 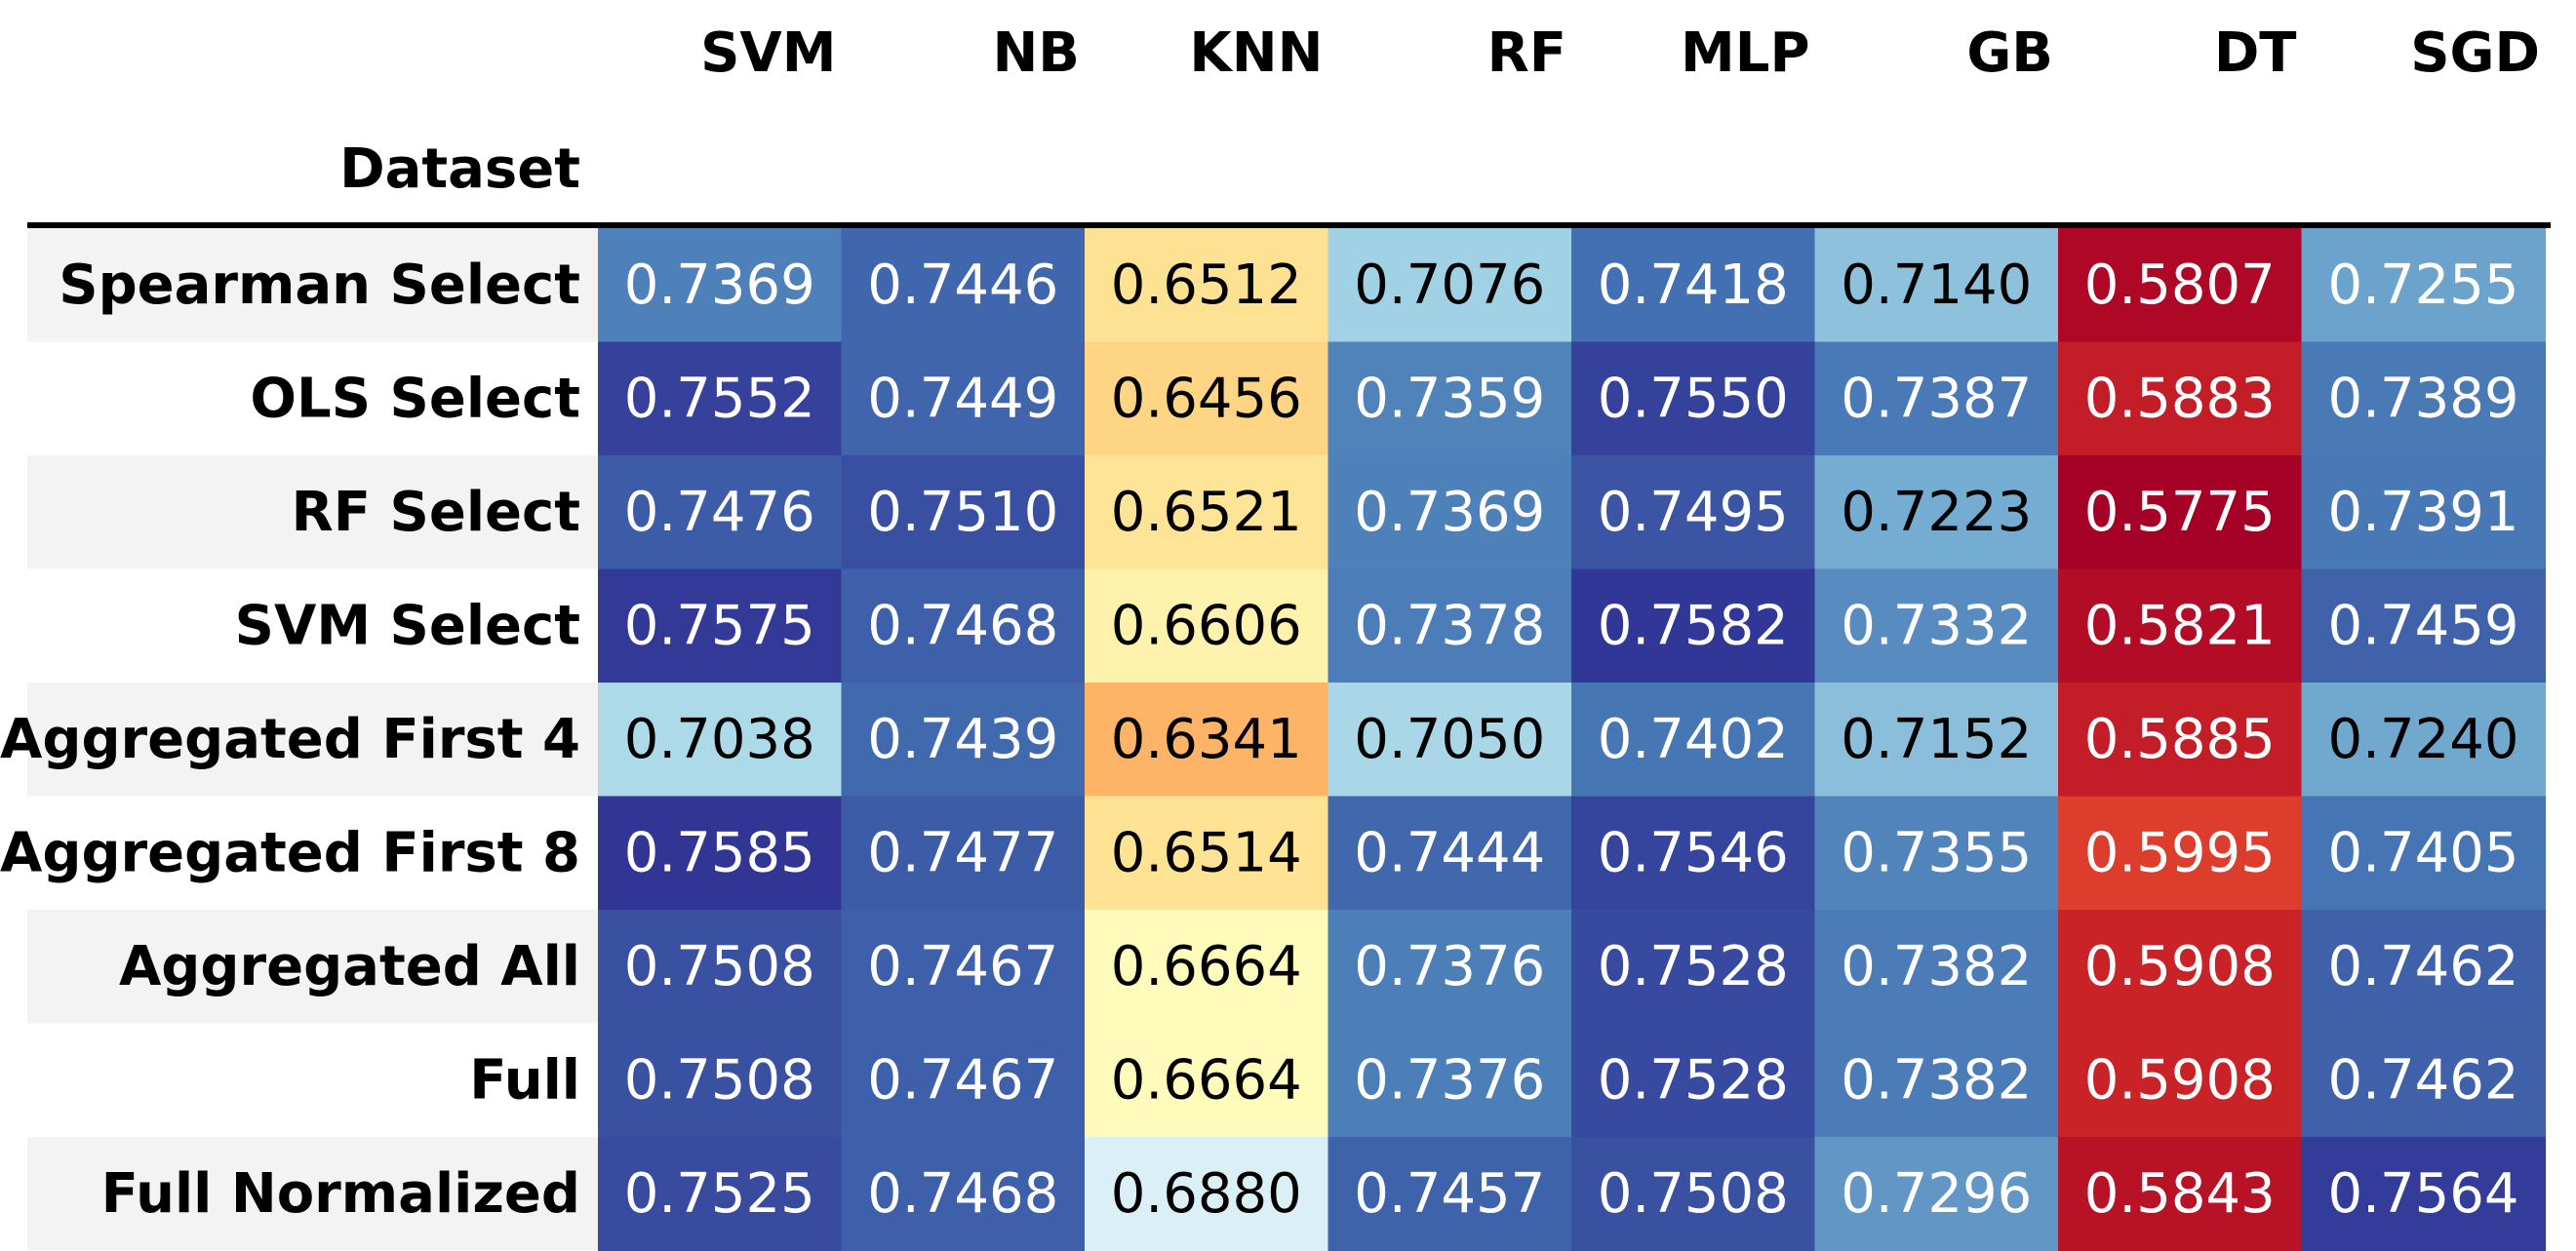 I want to click on cell-value-label: 0.6512, so click(x=1206, y=285).